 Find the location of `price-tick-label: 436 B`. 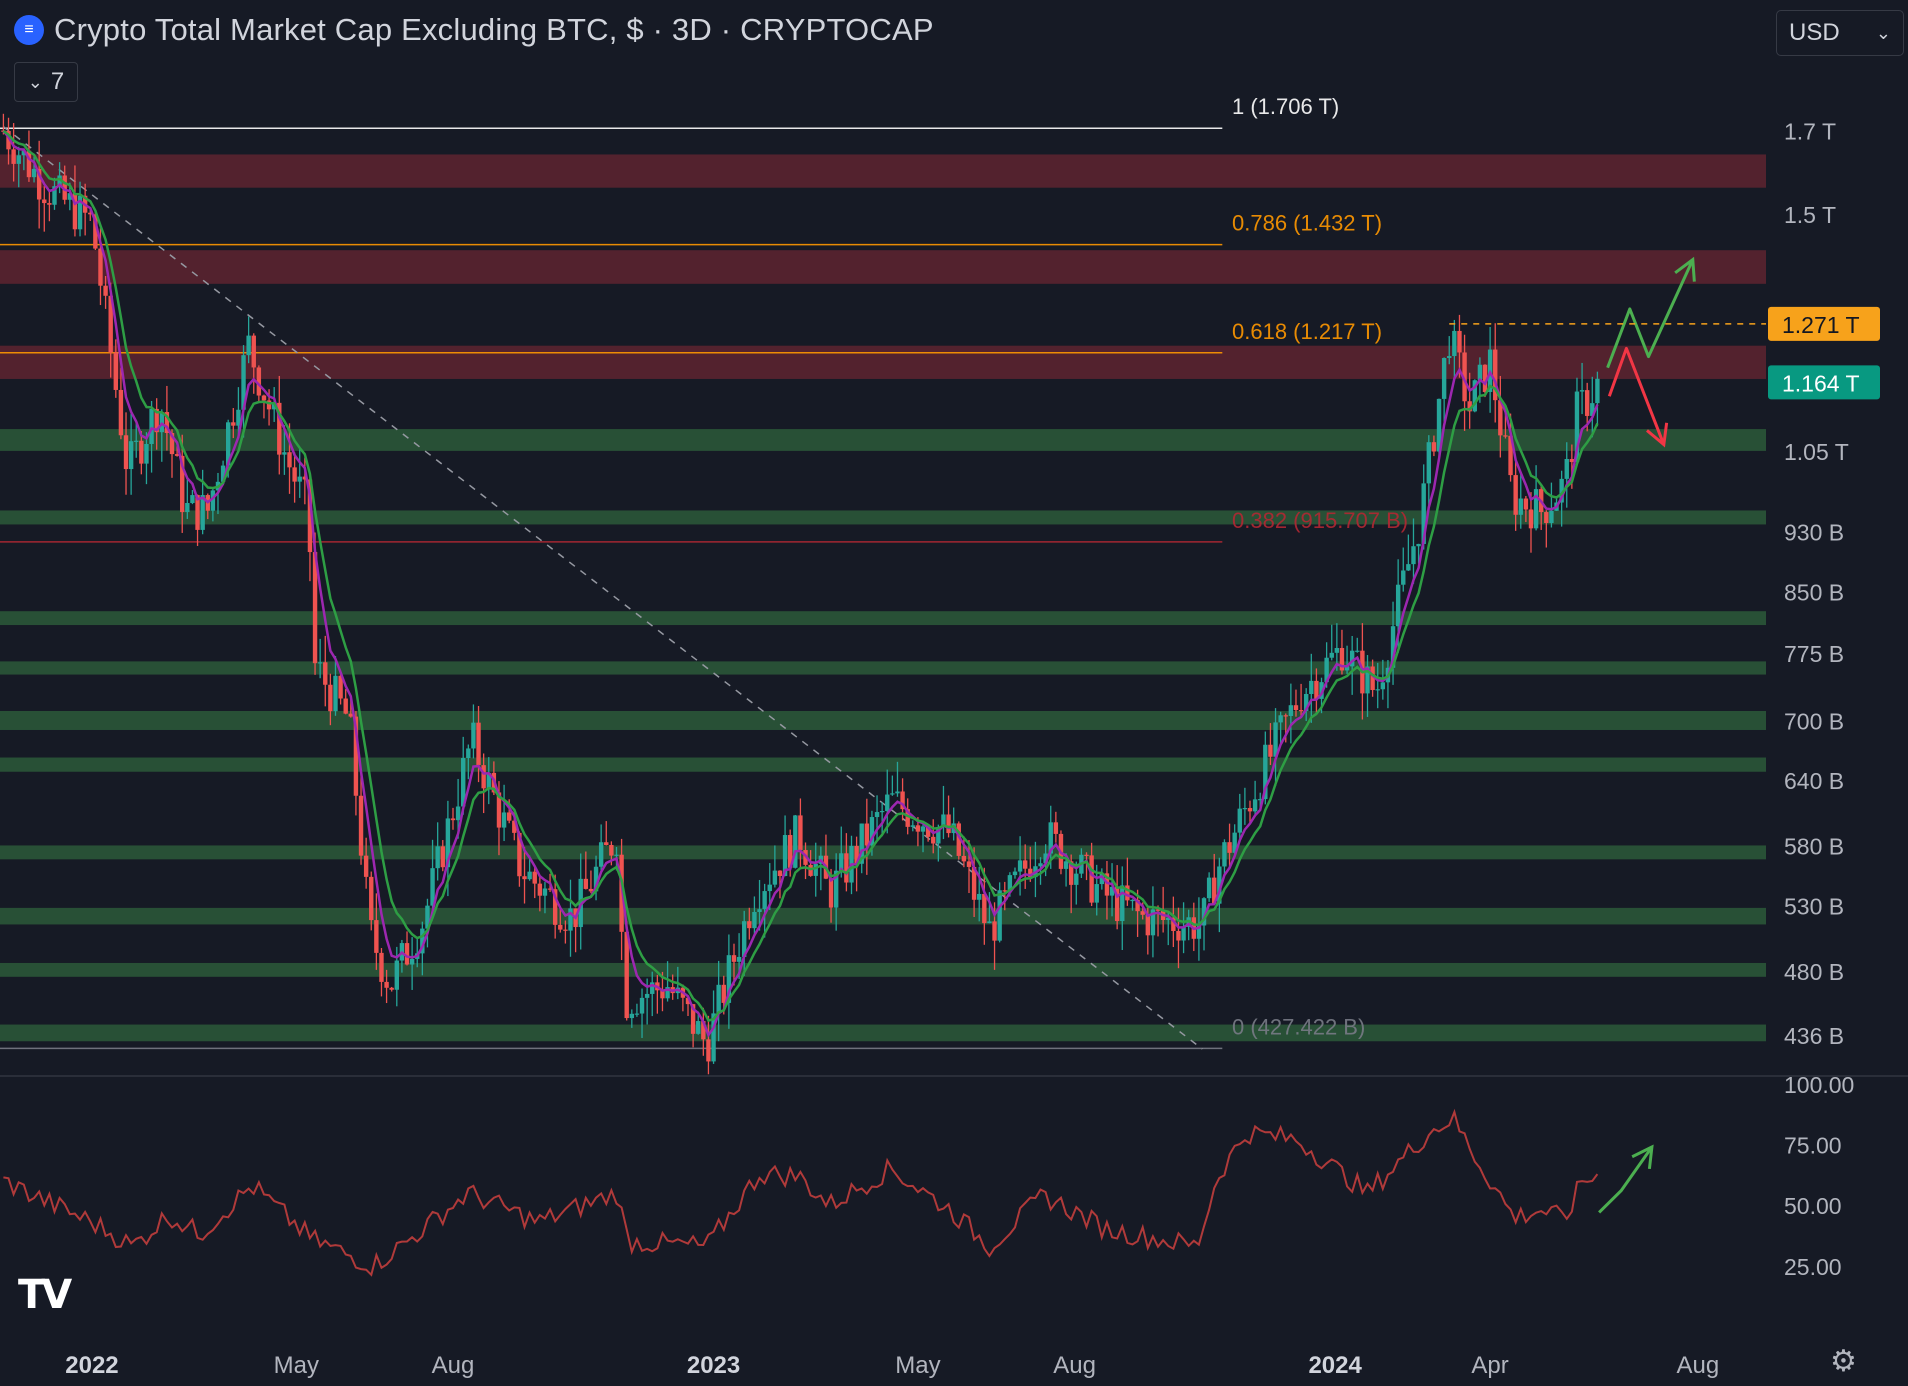

price-tick-label: 436 B is located at coordinates (1814, 1036).